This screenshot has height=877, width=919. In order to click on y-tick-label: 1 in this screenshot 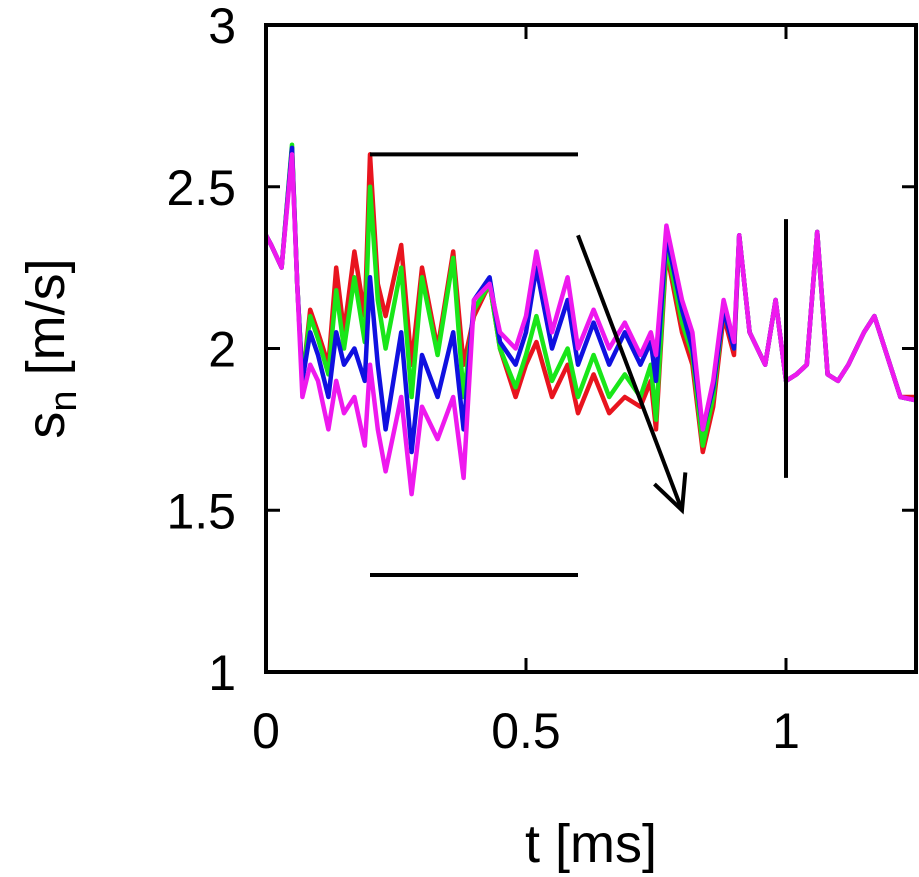, I will do `click(222, 673)`.